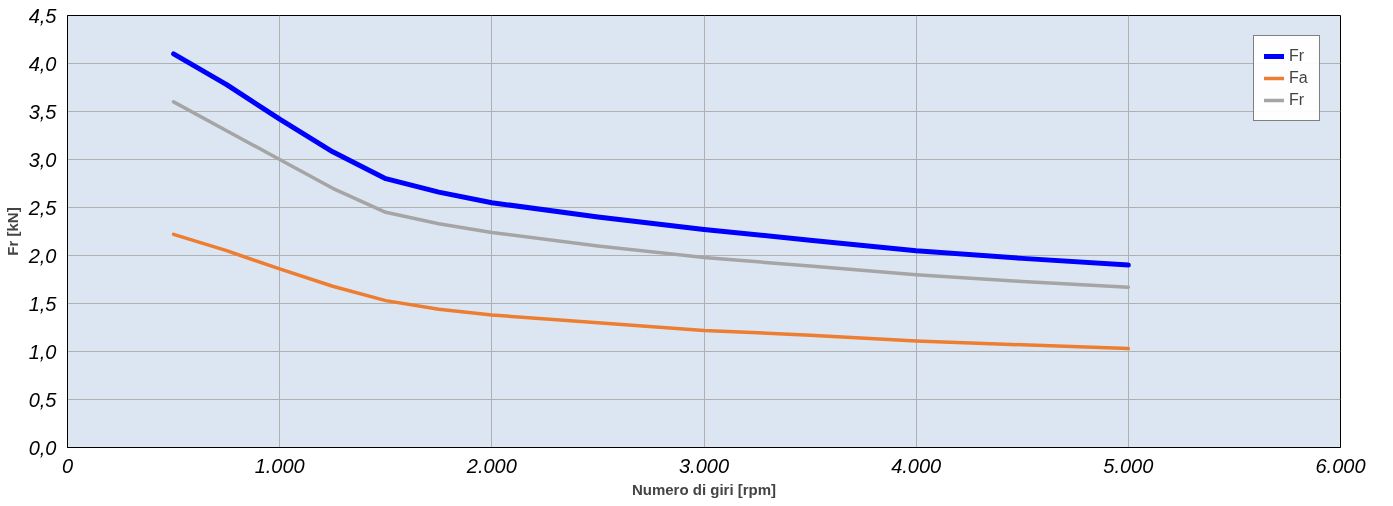  Describe the element at coordinates (279, 465) in the screenshot. I see `x-tick-label: 1.000` at that location.